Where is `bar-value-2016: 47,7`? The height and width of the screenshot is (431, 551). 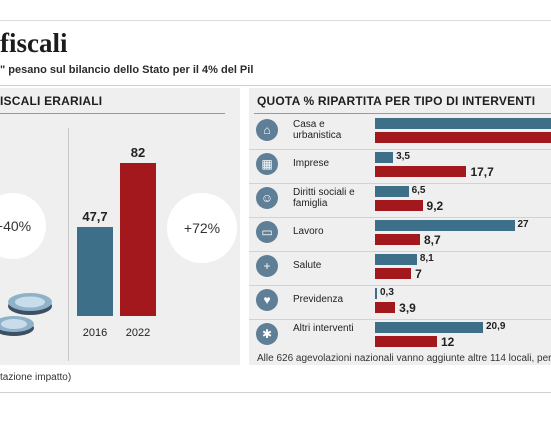 bar-value-2016: 47,7 is located at coordinates (94, 216).